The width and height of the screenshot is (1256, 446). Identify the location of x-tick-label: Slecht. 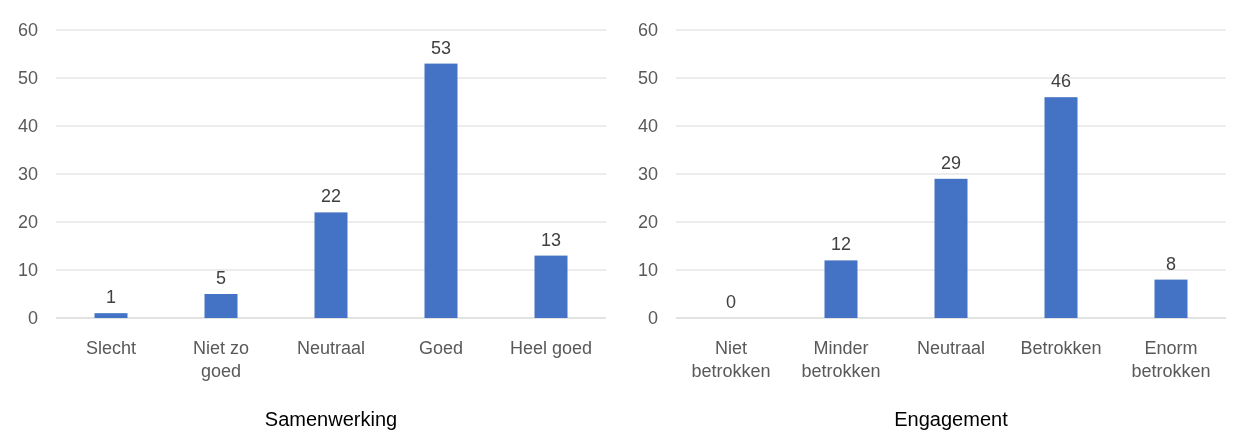
(111, 348).